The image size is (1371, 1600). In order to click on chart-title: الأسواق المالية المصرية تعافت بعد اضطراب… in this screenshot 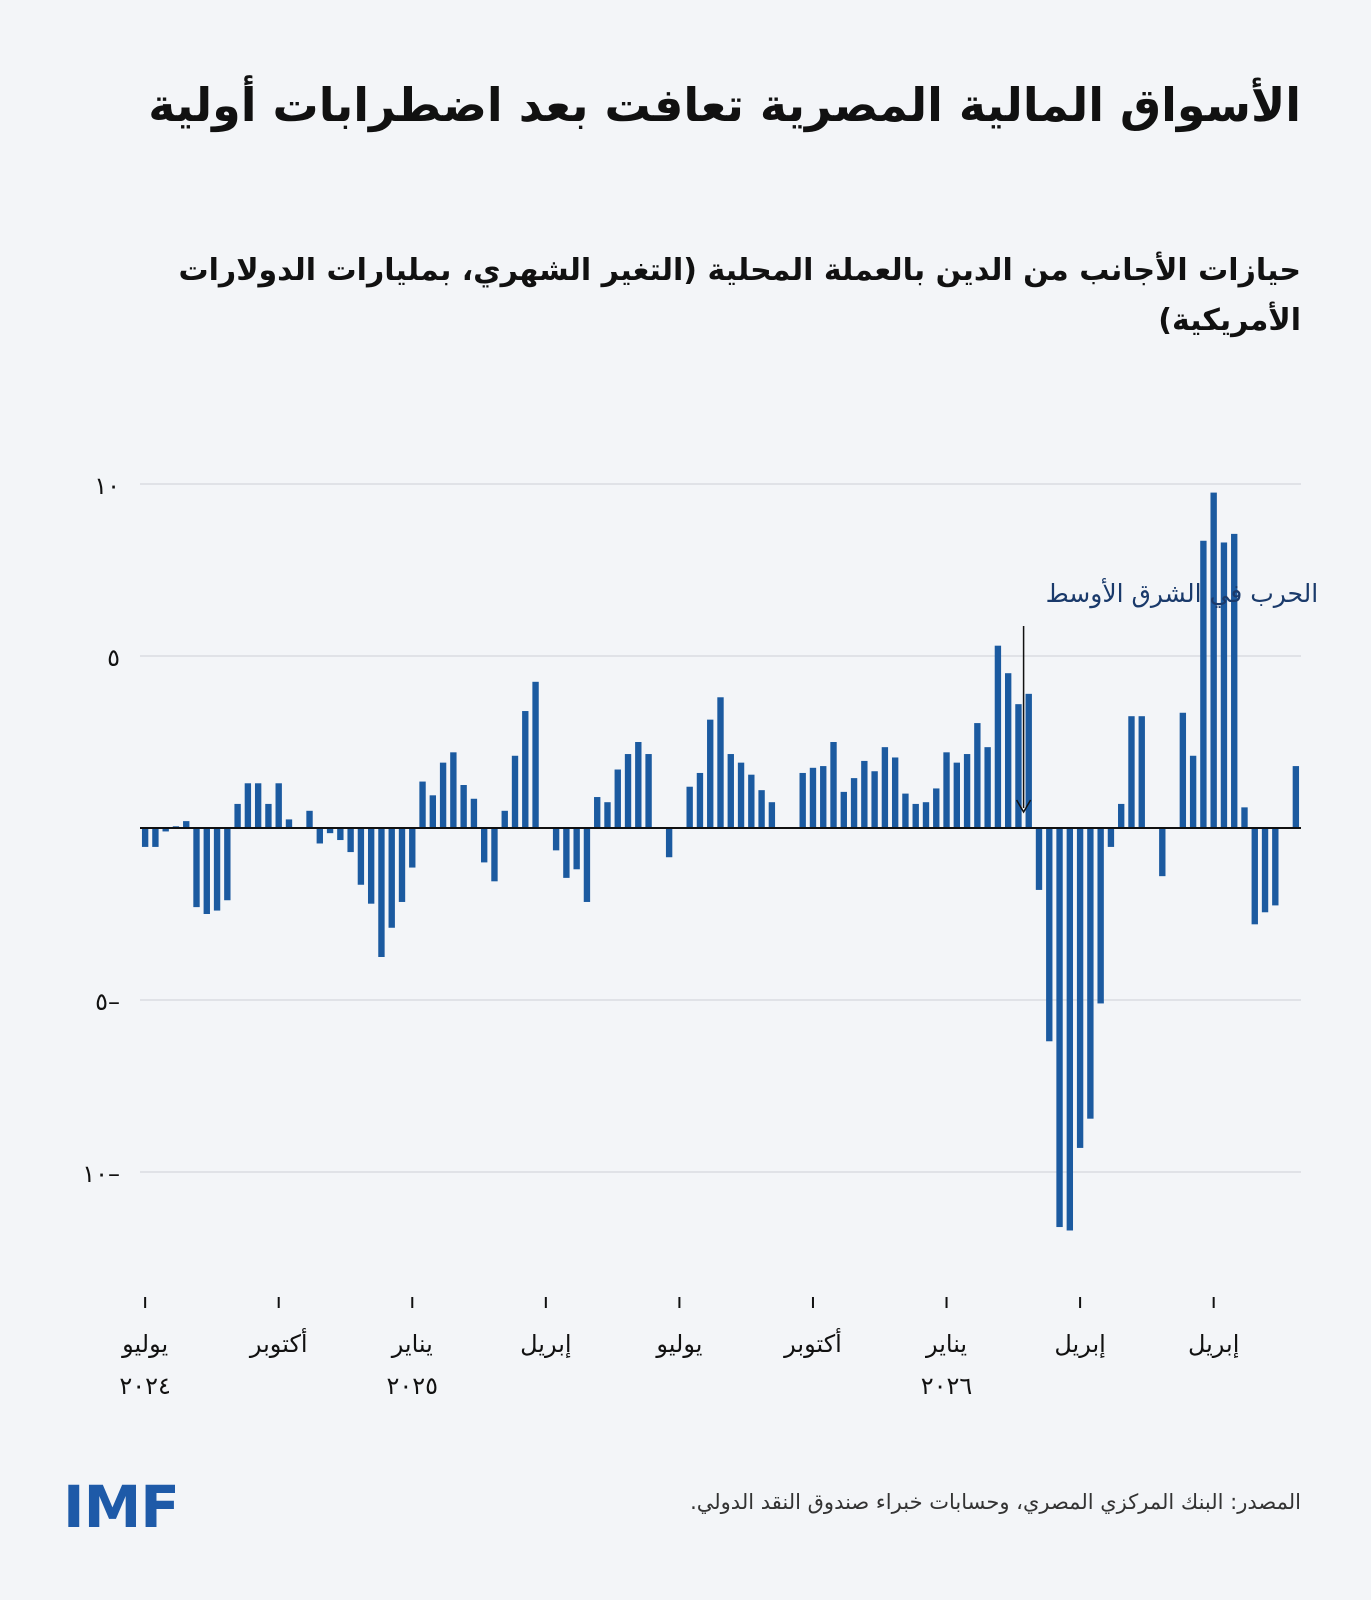, I will do `click(724, 105)`.